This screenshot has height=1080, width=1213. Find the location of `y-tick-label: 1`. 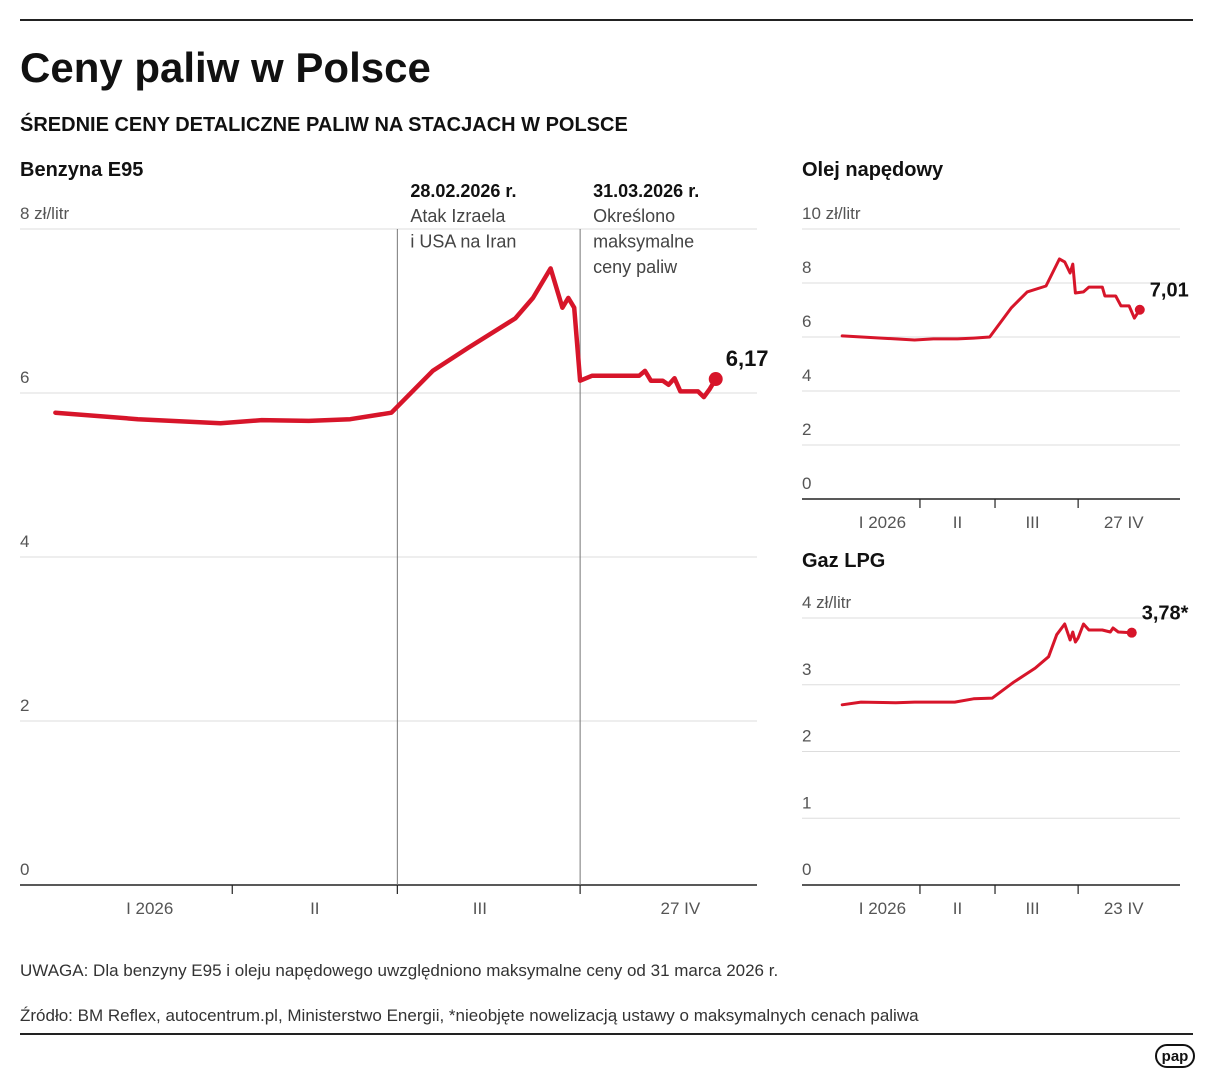

y-tick-label: 1 is located at coordinates (806, 802).